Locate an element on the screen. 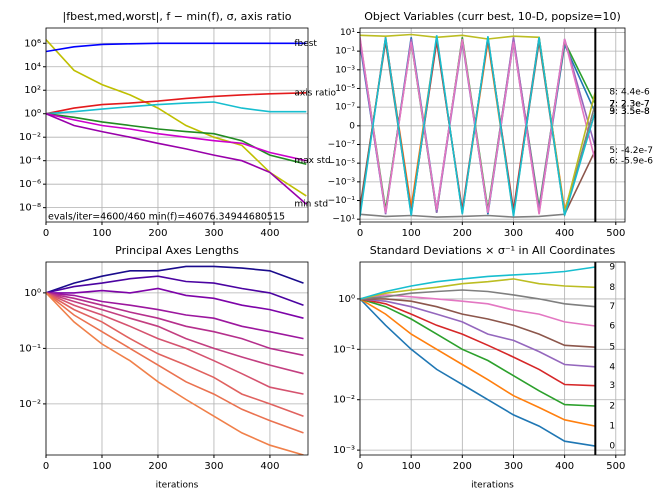 The width and height of the screenshot is (666, 503). y-tick-label: −10⁻³ is located at coordinates (342, 182).